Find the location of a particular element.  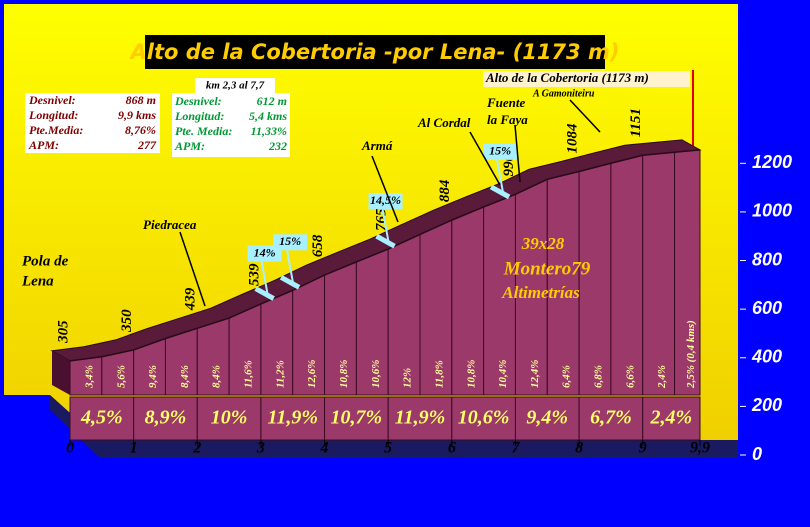

summary-steep-box is located at coordinates (231, 125).